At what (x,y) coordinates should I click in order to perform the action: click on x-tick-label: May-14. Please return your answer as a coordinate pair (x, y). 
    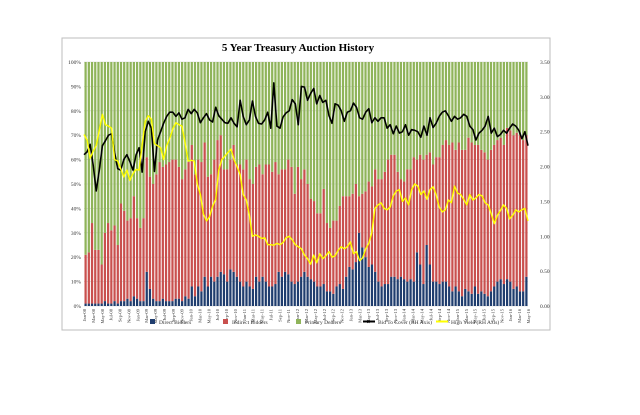
    Looking at the image, I should click on (421, 315).